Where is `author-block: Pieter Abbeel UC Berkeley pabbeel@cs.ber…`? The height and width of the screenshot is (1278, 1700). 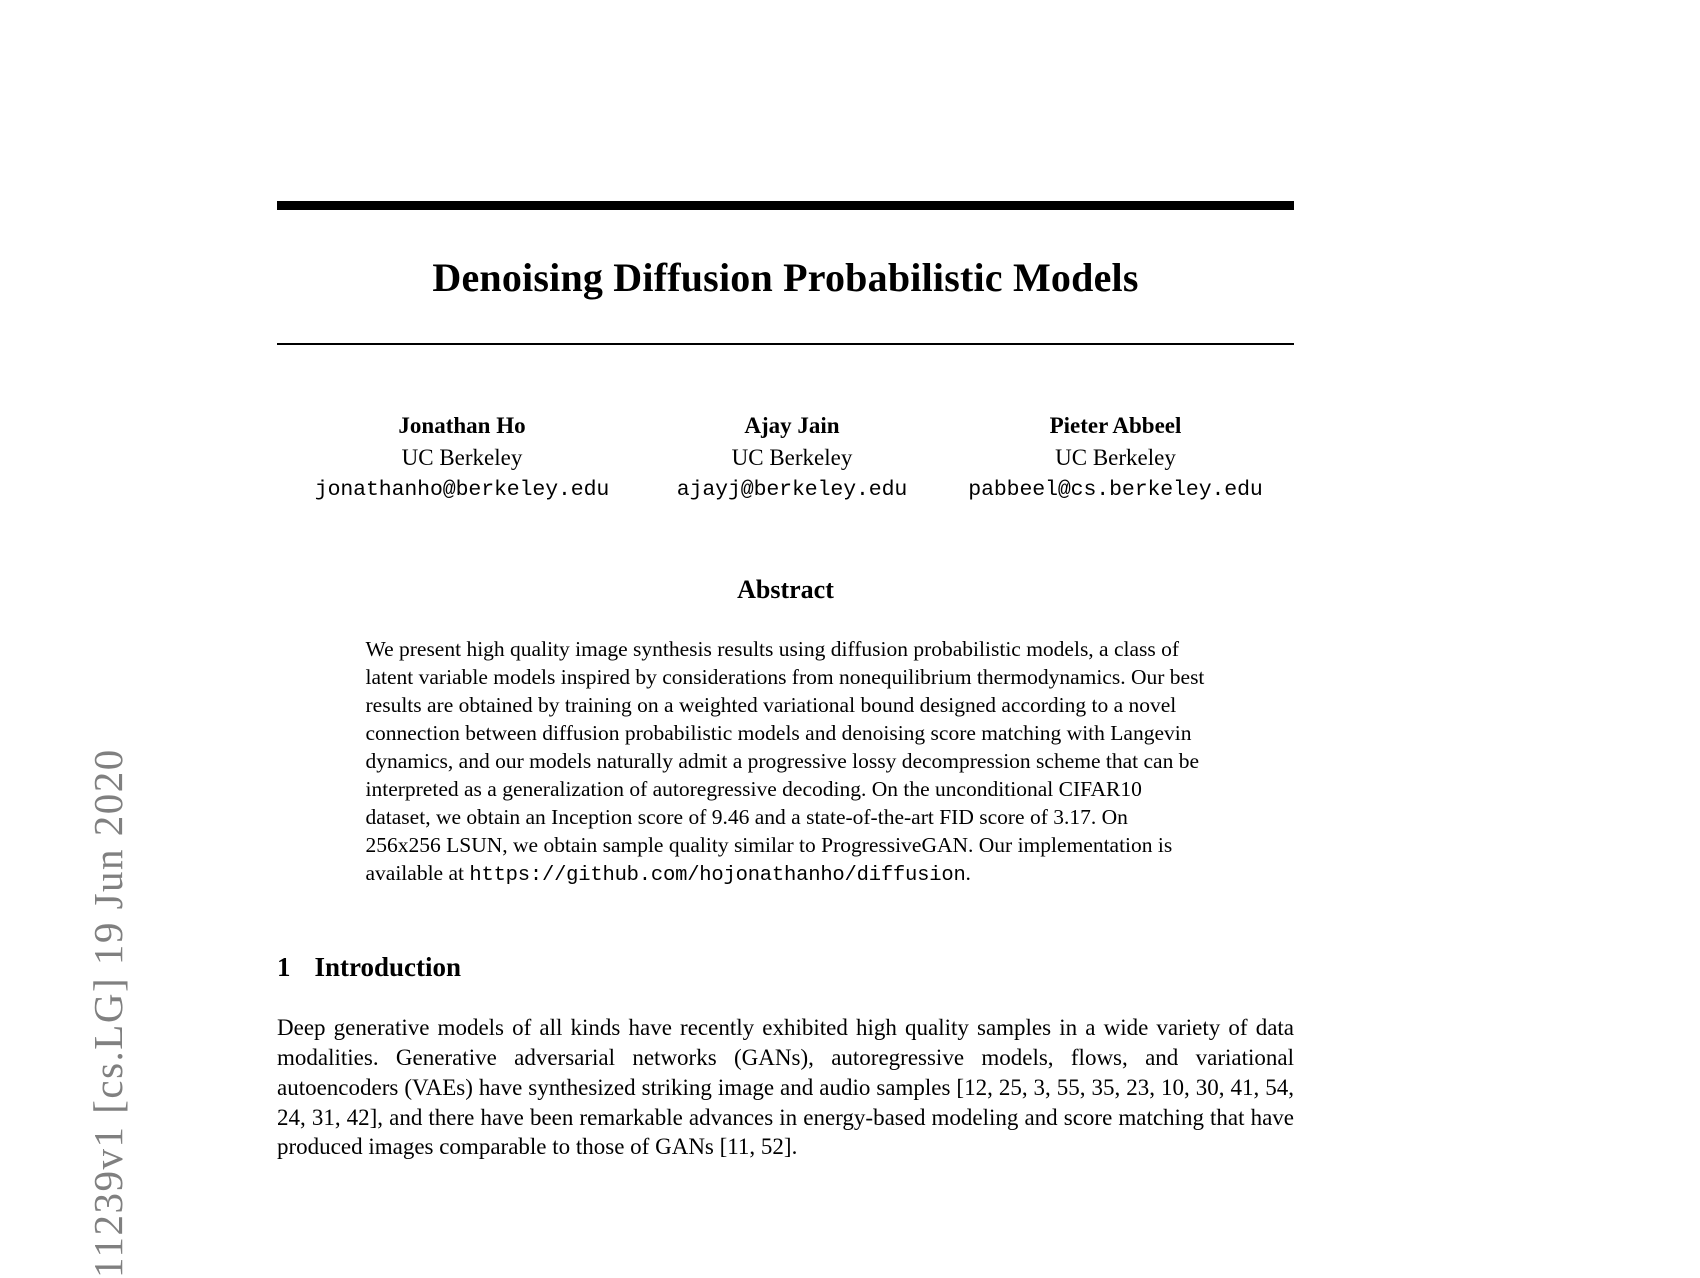
author-block: Pieter Abbeel UC Berkeley pabbeel@cs.ber… is located at coordinates (1115, 458).